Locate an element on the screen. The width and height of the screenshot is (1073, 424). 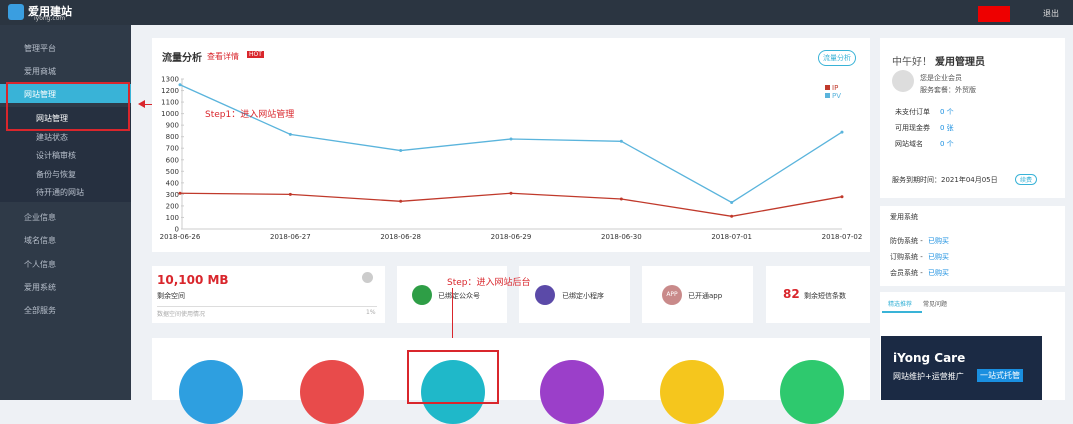
row-label: 订购系统 - is located at coordinates (906, 257).